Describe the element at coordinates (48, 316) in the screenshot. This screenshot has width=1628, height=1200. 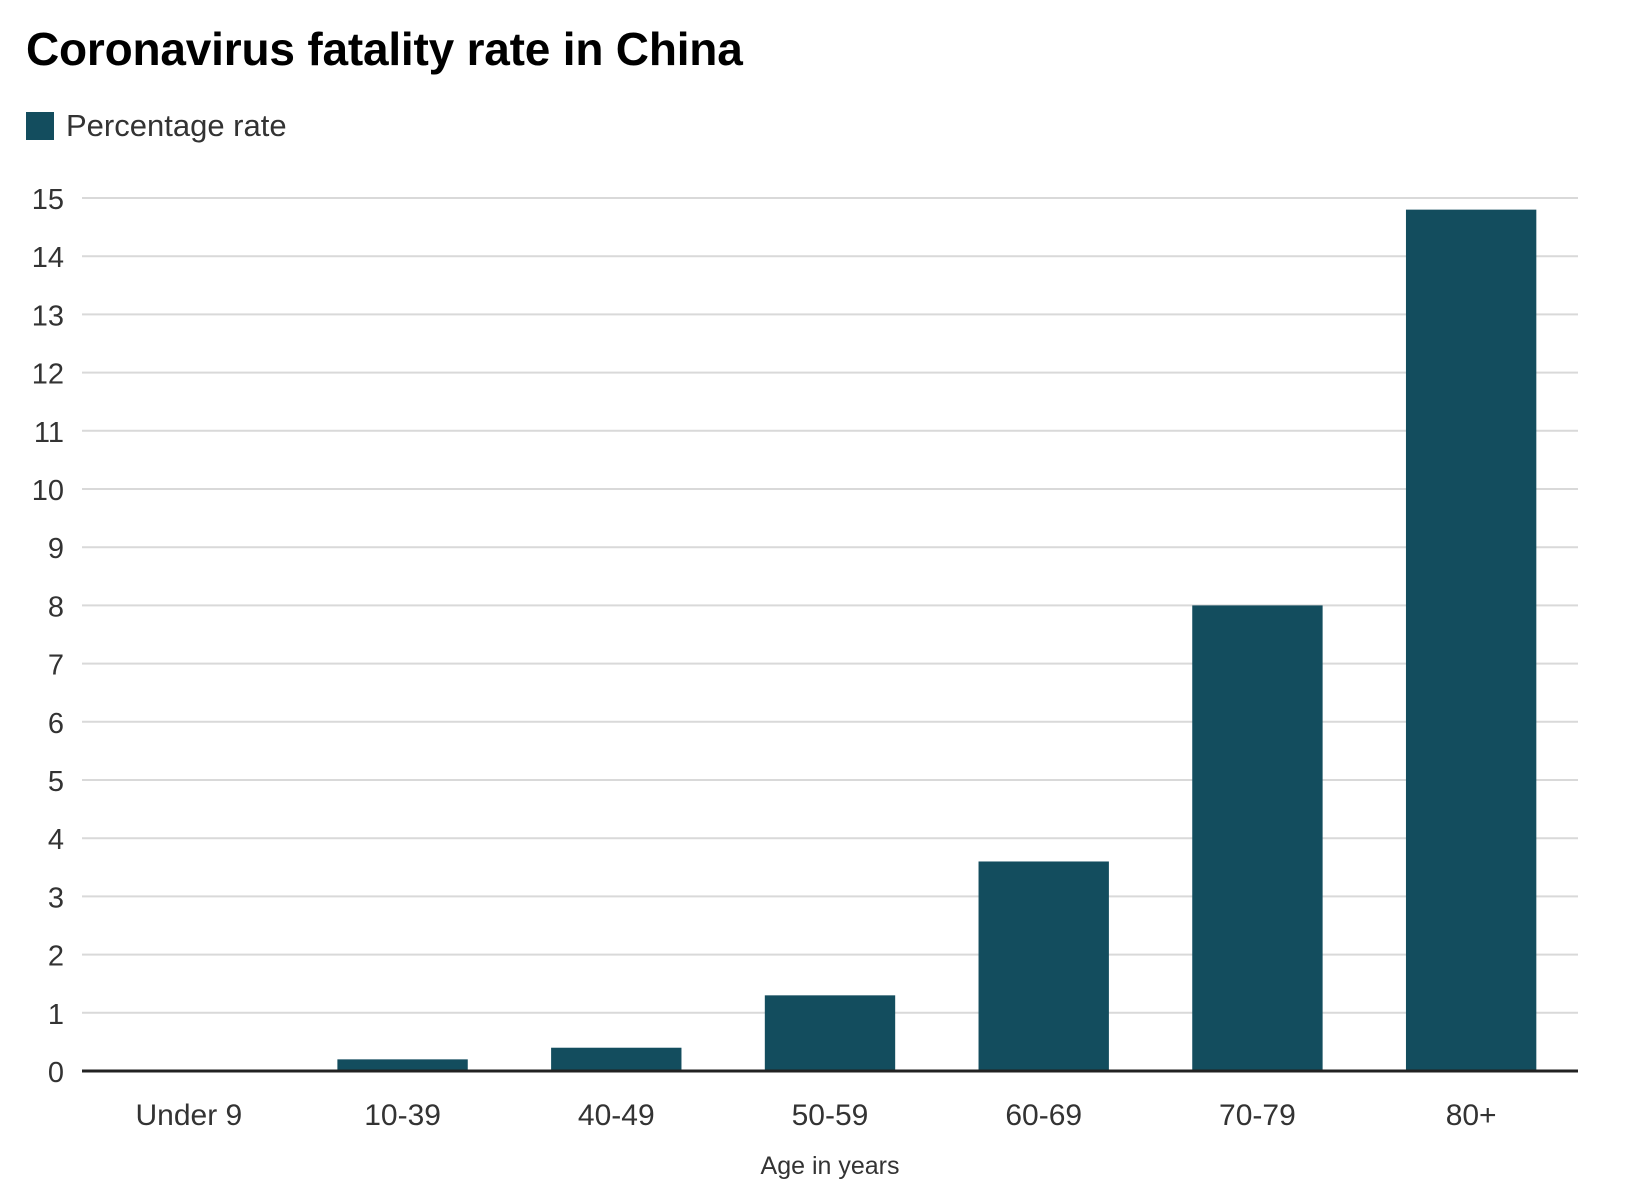
I see `y-tick-label: 13` at that location.